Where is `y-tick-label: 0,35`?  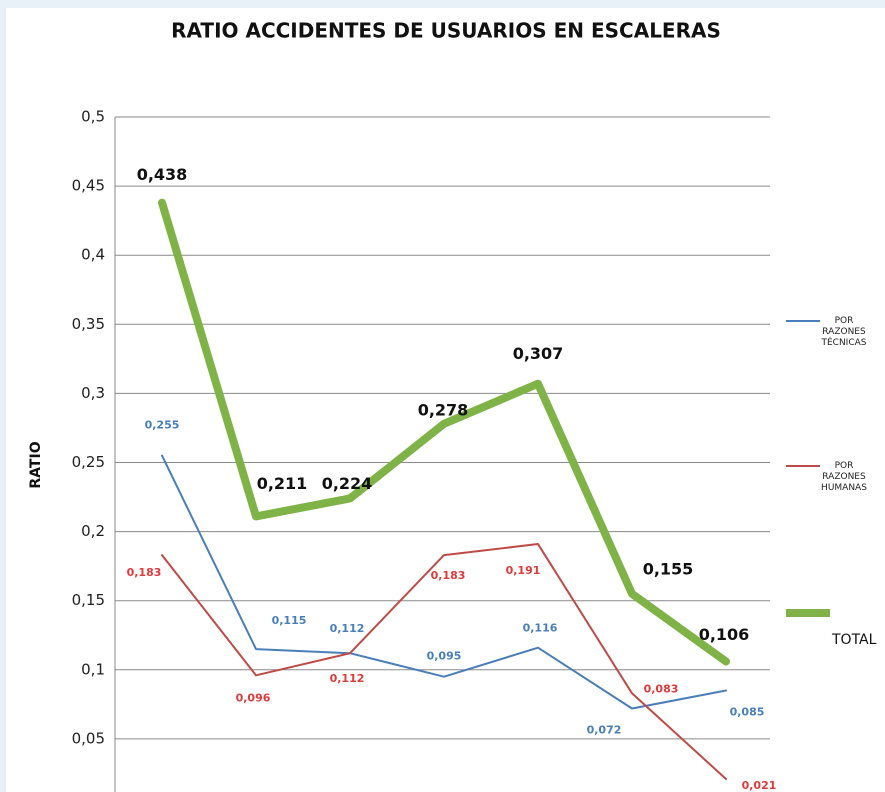 y-tick-label: 0,35 is located at coordinates (88, 324).